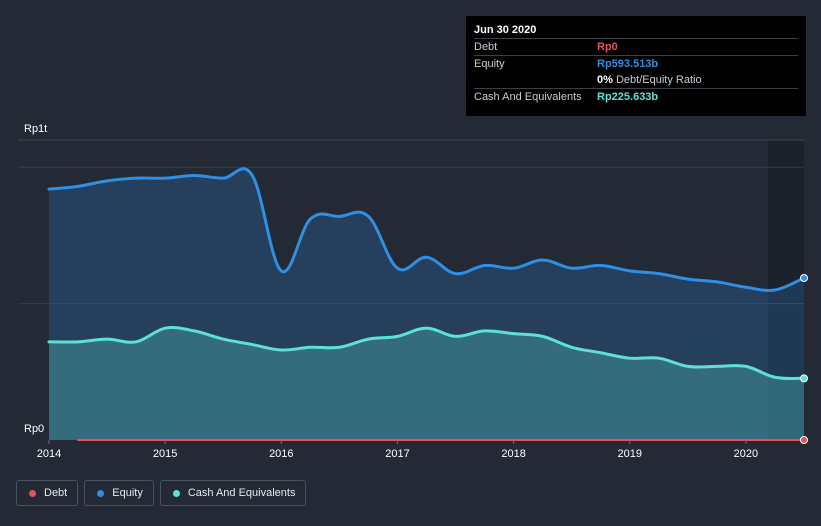 The image size is (821, 526). I want to click on legend-label: Debt, so click(56, 493).